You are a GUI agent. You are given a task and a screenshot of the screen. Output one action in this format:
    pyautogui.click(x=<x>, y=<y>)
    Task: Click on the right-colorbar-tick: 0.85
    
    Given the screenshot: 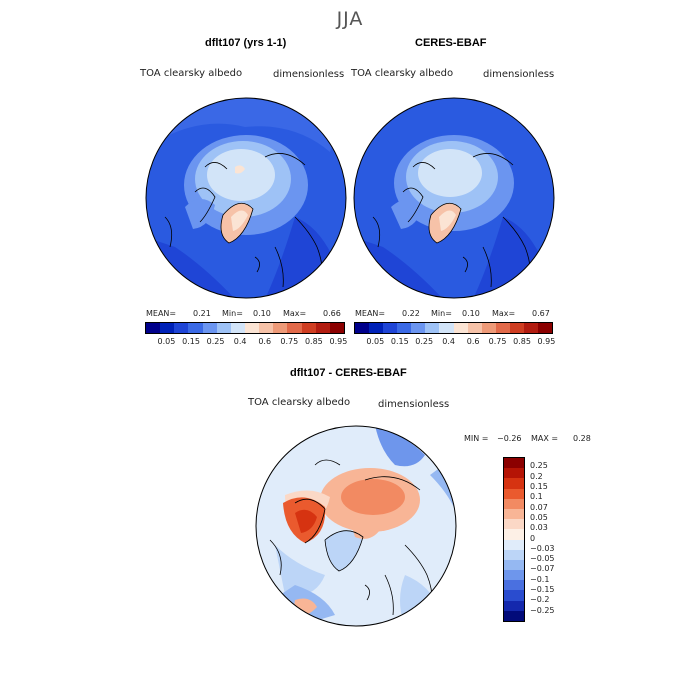 What is the action you would take?
    pyautogui.click(x=522, y=341)
    